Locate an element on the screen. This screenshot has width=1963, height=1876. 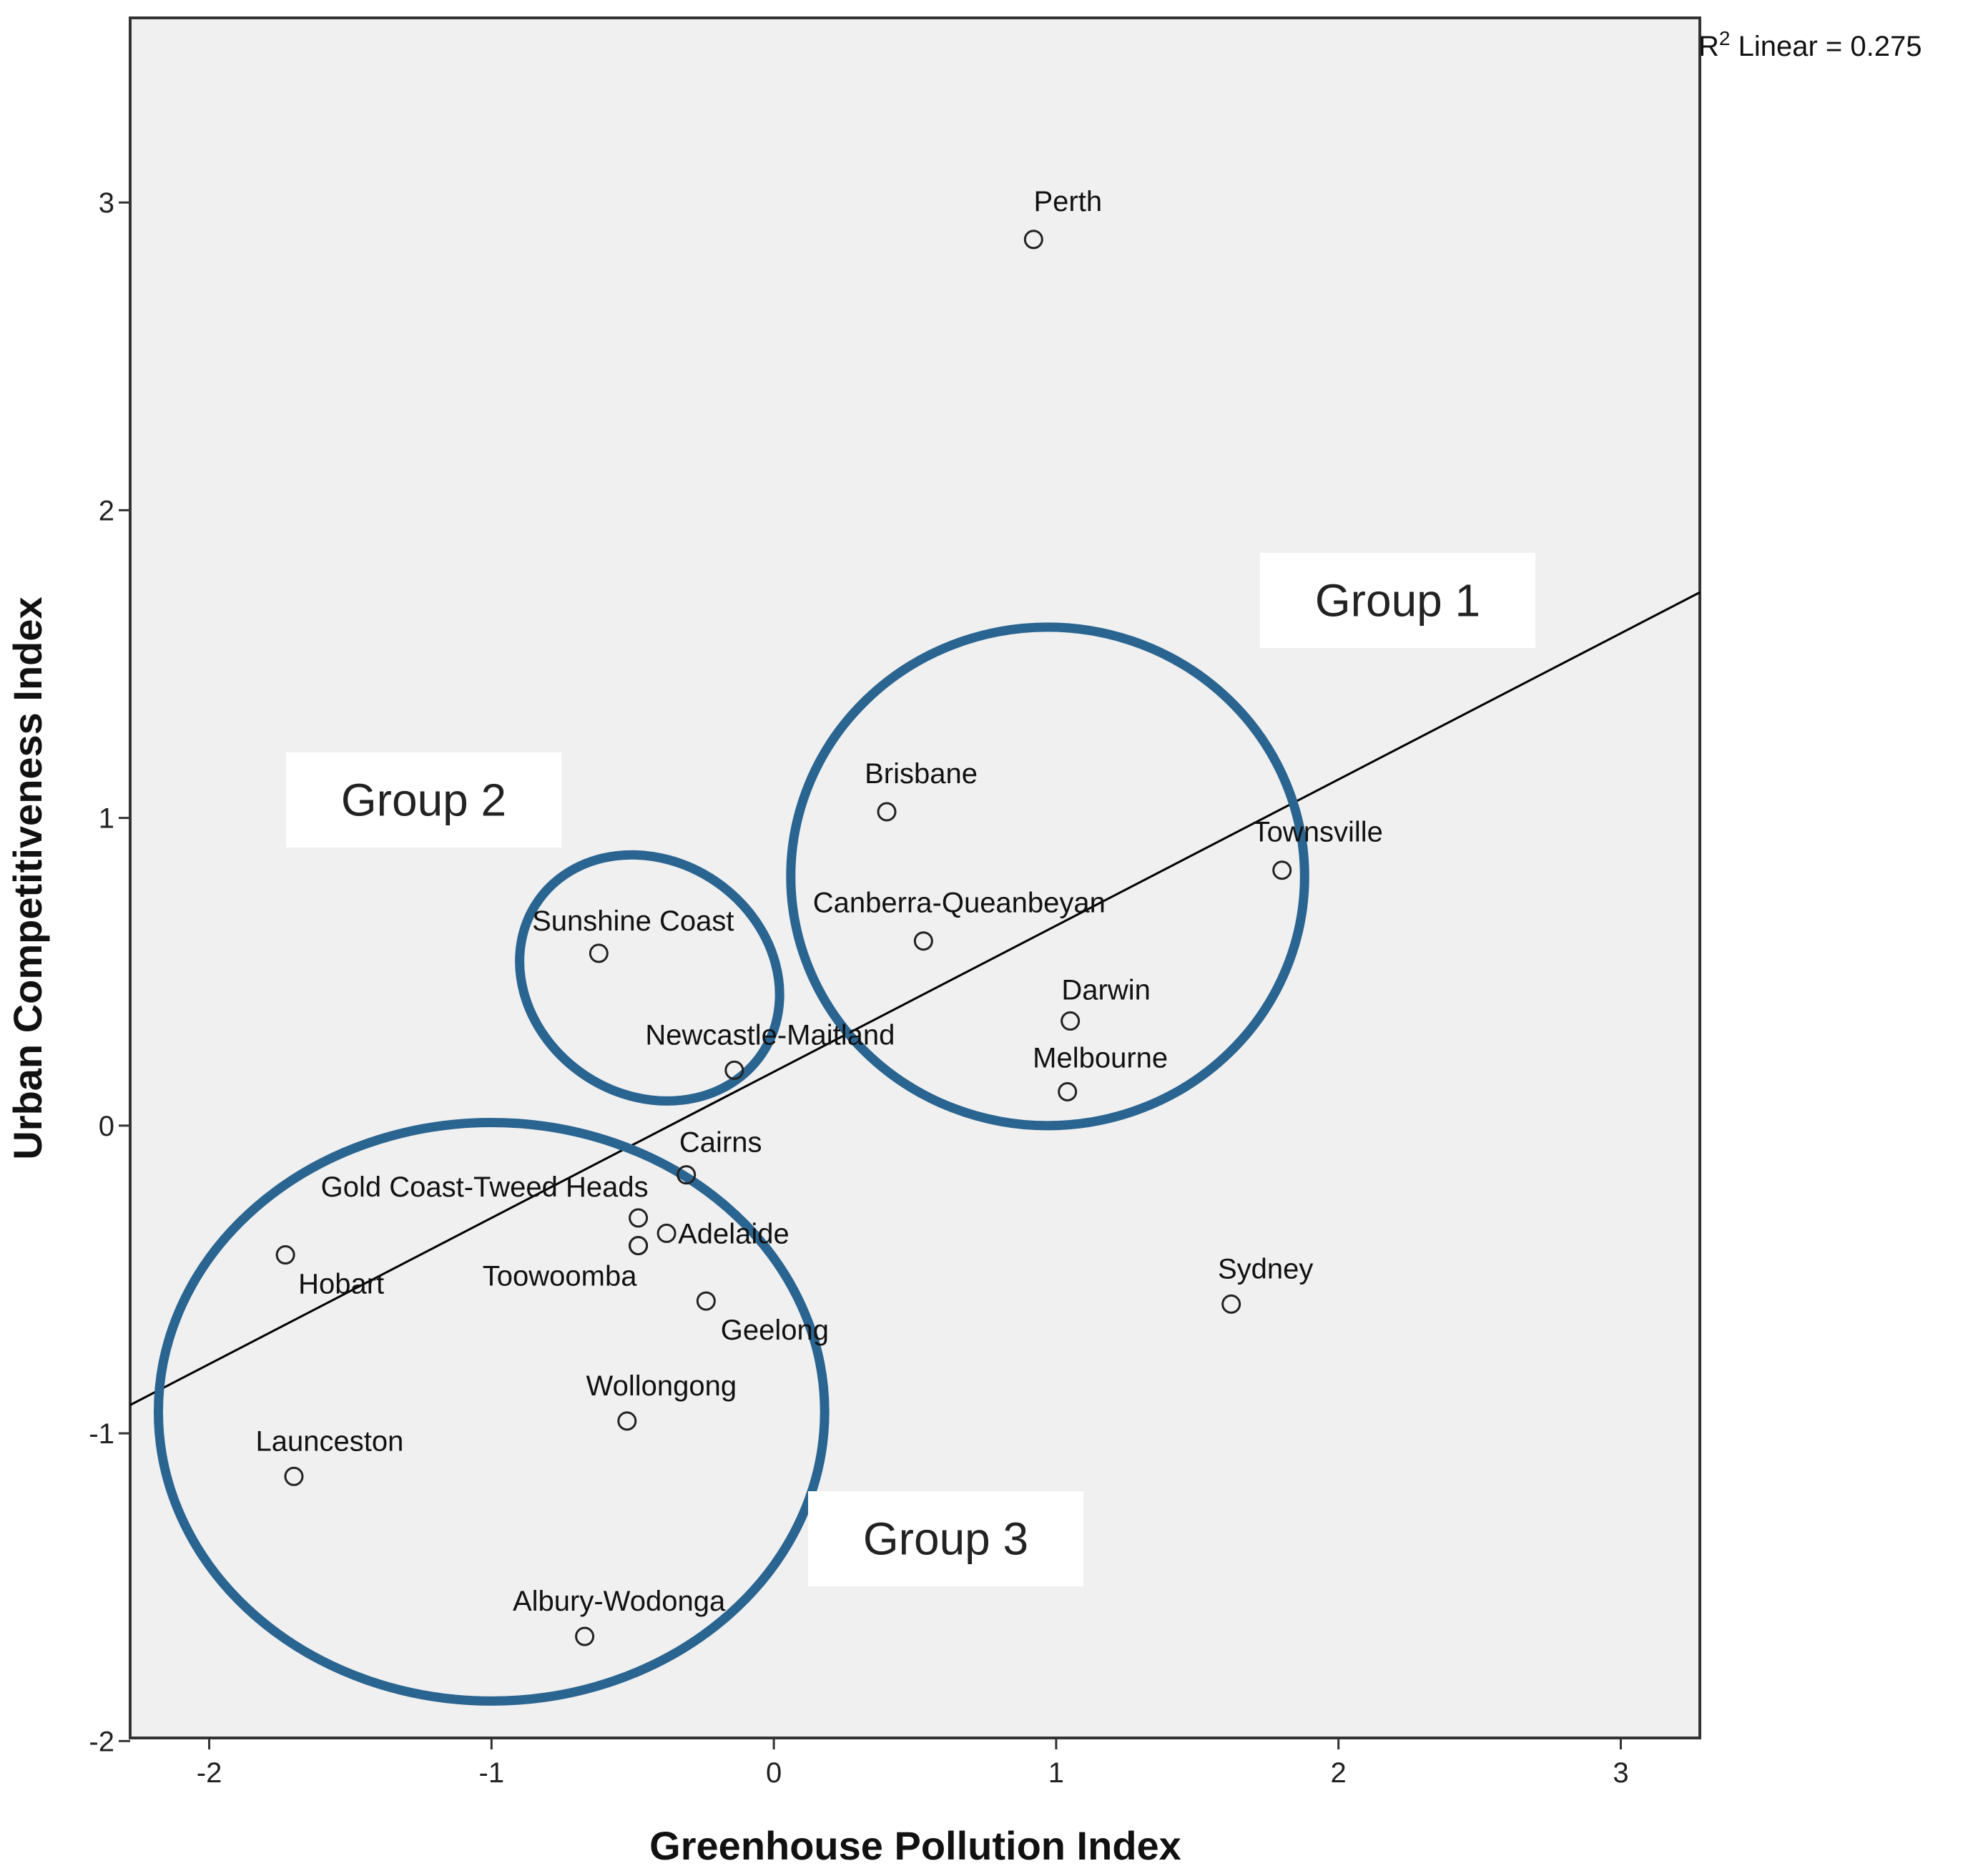
point-label: Wollongong is located at coordinates (661, 1386).